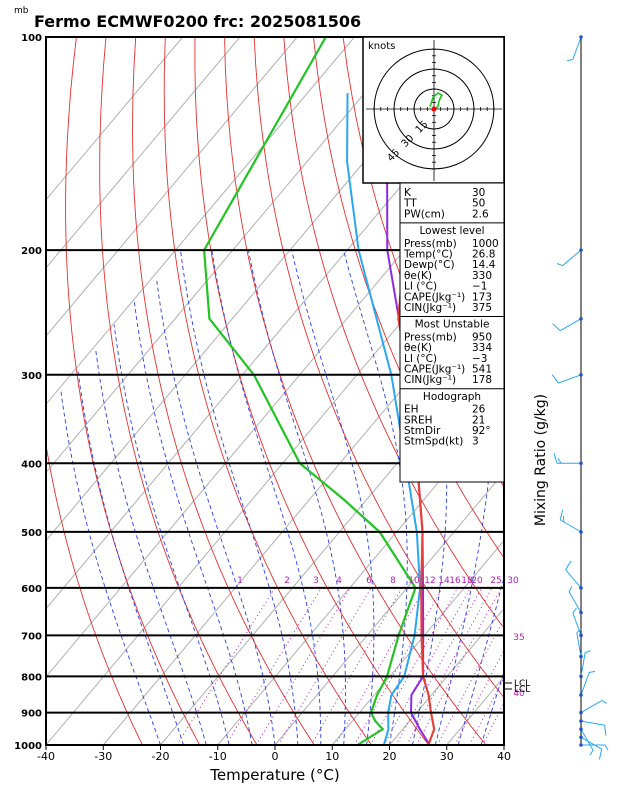 Image resolution: width=618 pixels, height=800 pixels. What do you see at coordinates (477, 581) in the screenshot?
I see `mixing-ratio-value: 20` at bounding box center [477, 581].